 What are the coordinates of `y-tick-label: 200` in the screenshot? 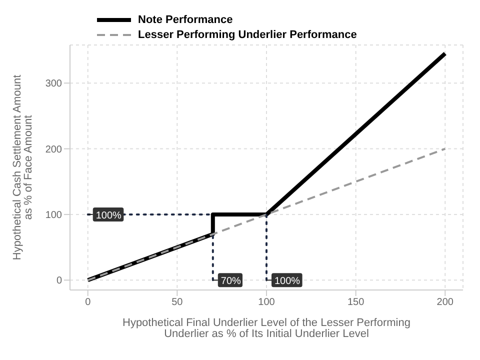 It's located at (53, 150).